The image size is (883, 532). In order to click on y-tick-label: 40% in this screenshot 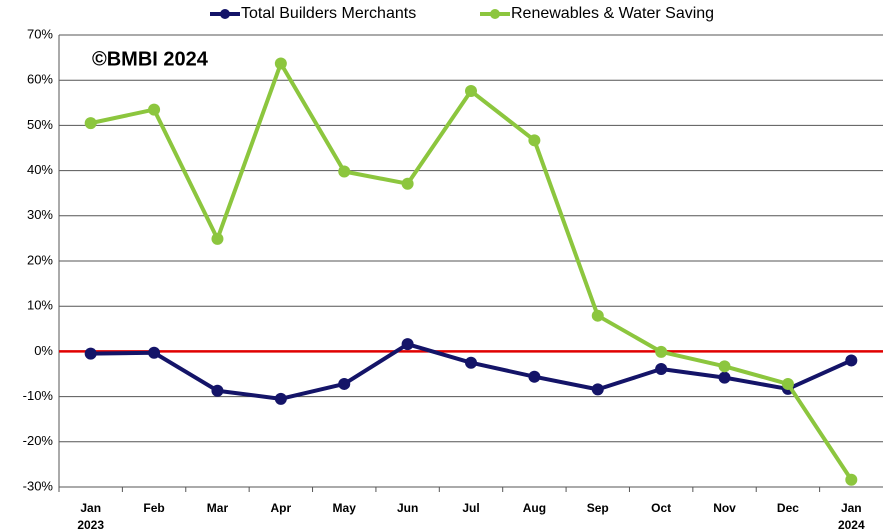, I will do `click(40, 169)`.